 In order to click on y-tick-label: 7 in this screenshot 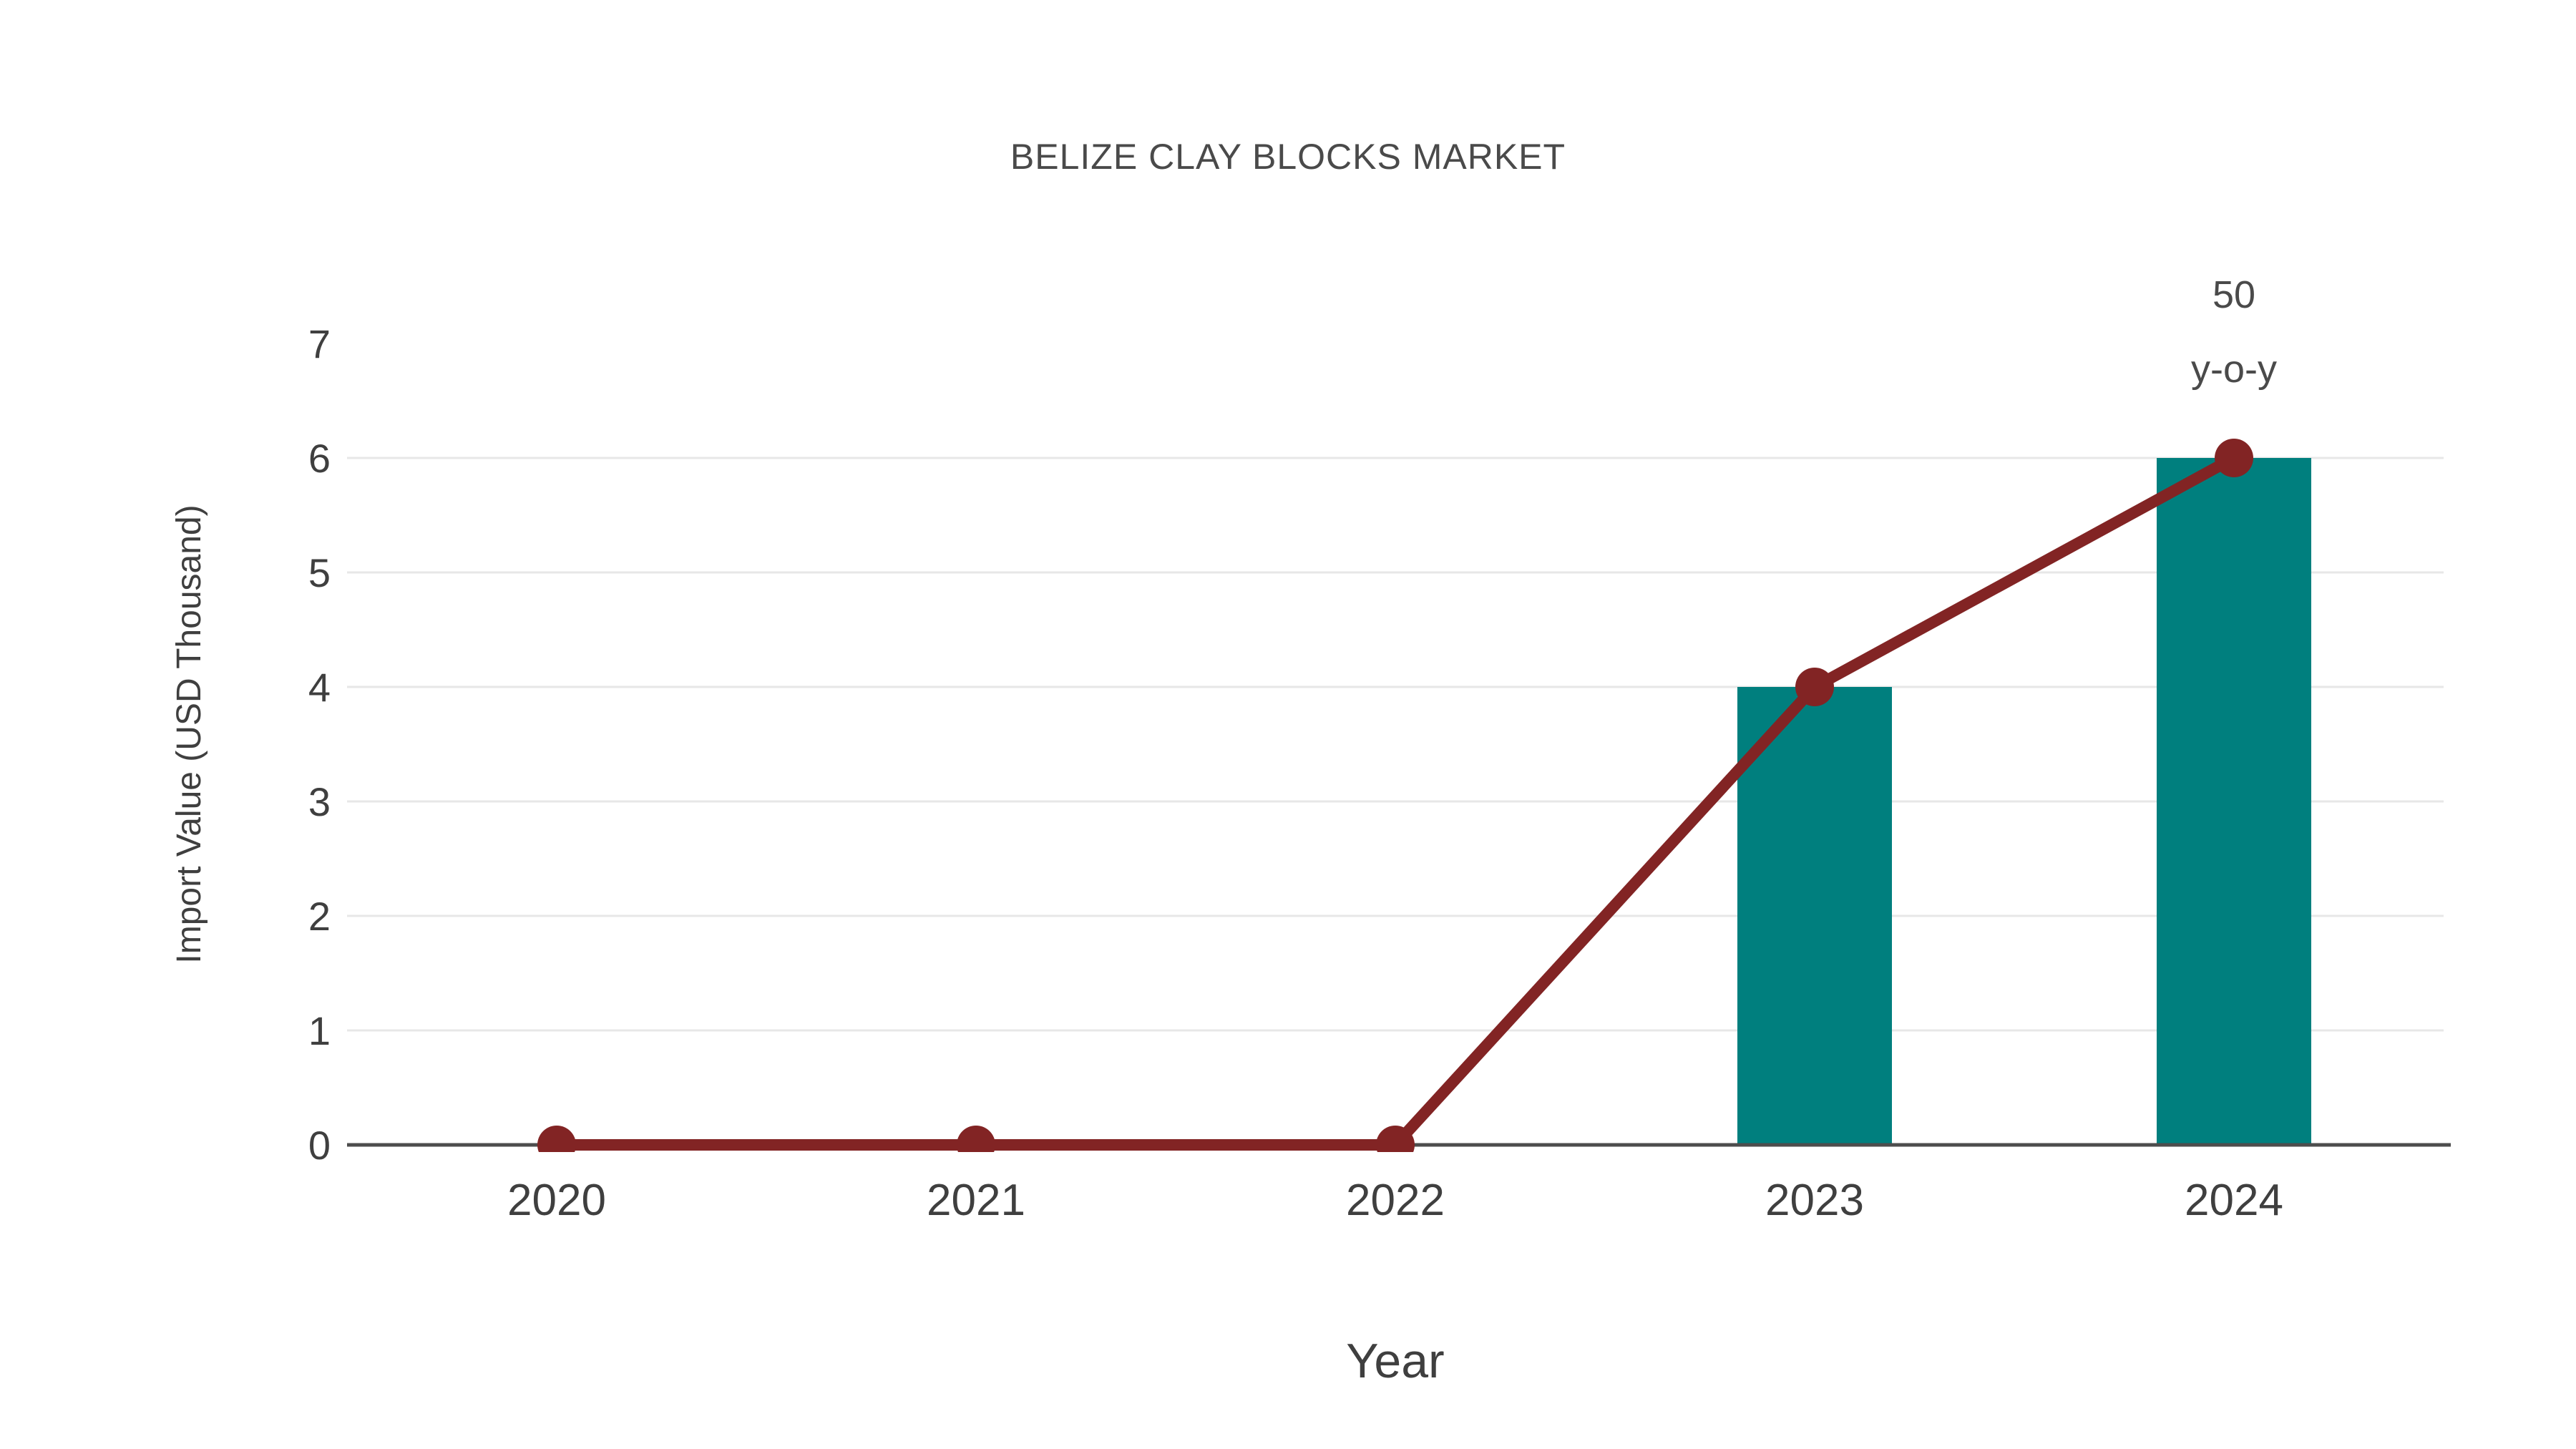, I will do `click(319, 343)`.